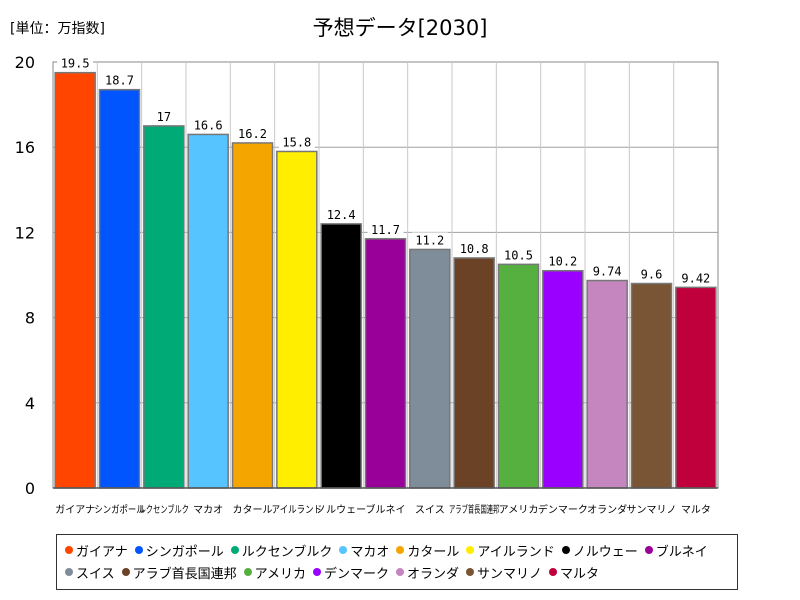 This screenshot has width=800, height=600. What do you see at coordinates (504, 572) in the screenshot?
I see `legend-item: サンマリノ` at bounding box center [504, 572].